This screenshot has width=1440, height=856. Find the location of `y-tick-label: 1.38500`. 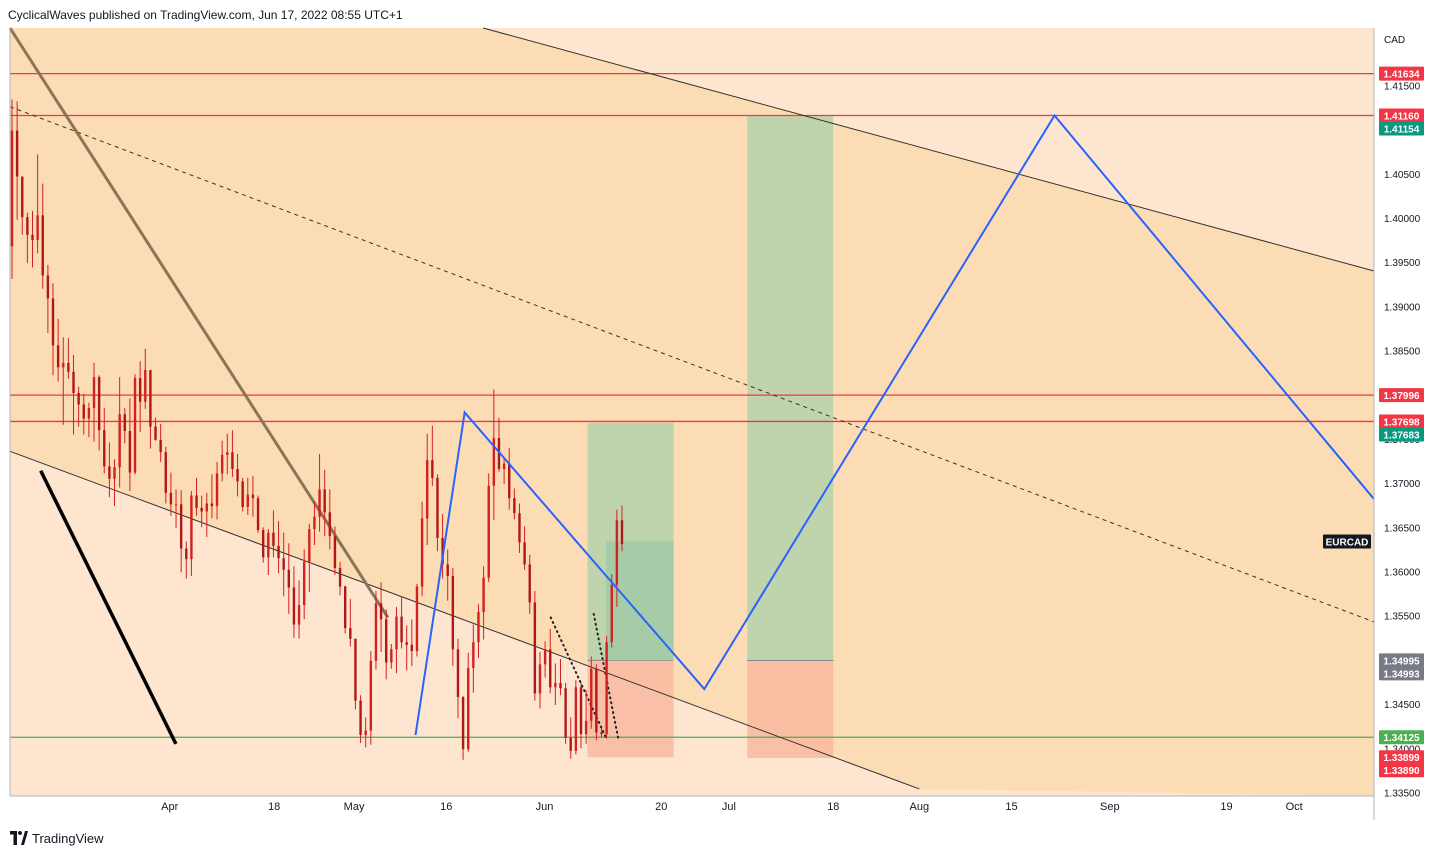

y-tick-label: 1.38500 is located at coordinates (1402, 352).